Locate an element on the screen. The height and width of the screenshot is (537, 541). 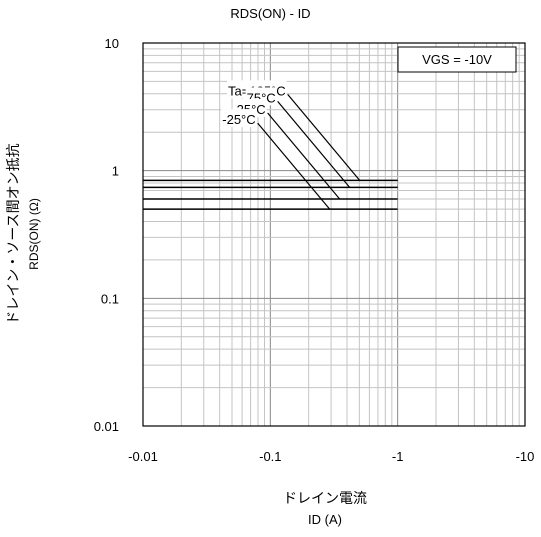
chart-title: RDS(ON) - ID is located at coordinates (270, 13).